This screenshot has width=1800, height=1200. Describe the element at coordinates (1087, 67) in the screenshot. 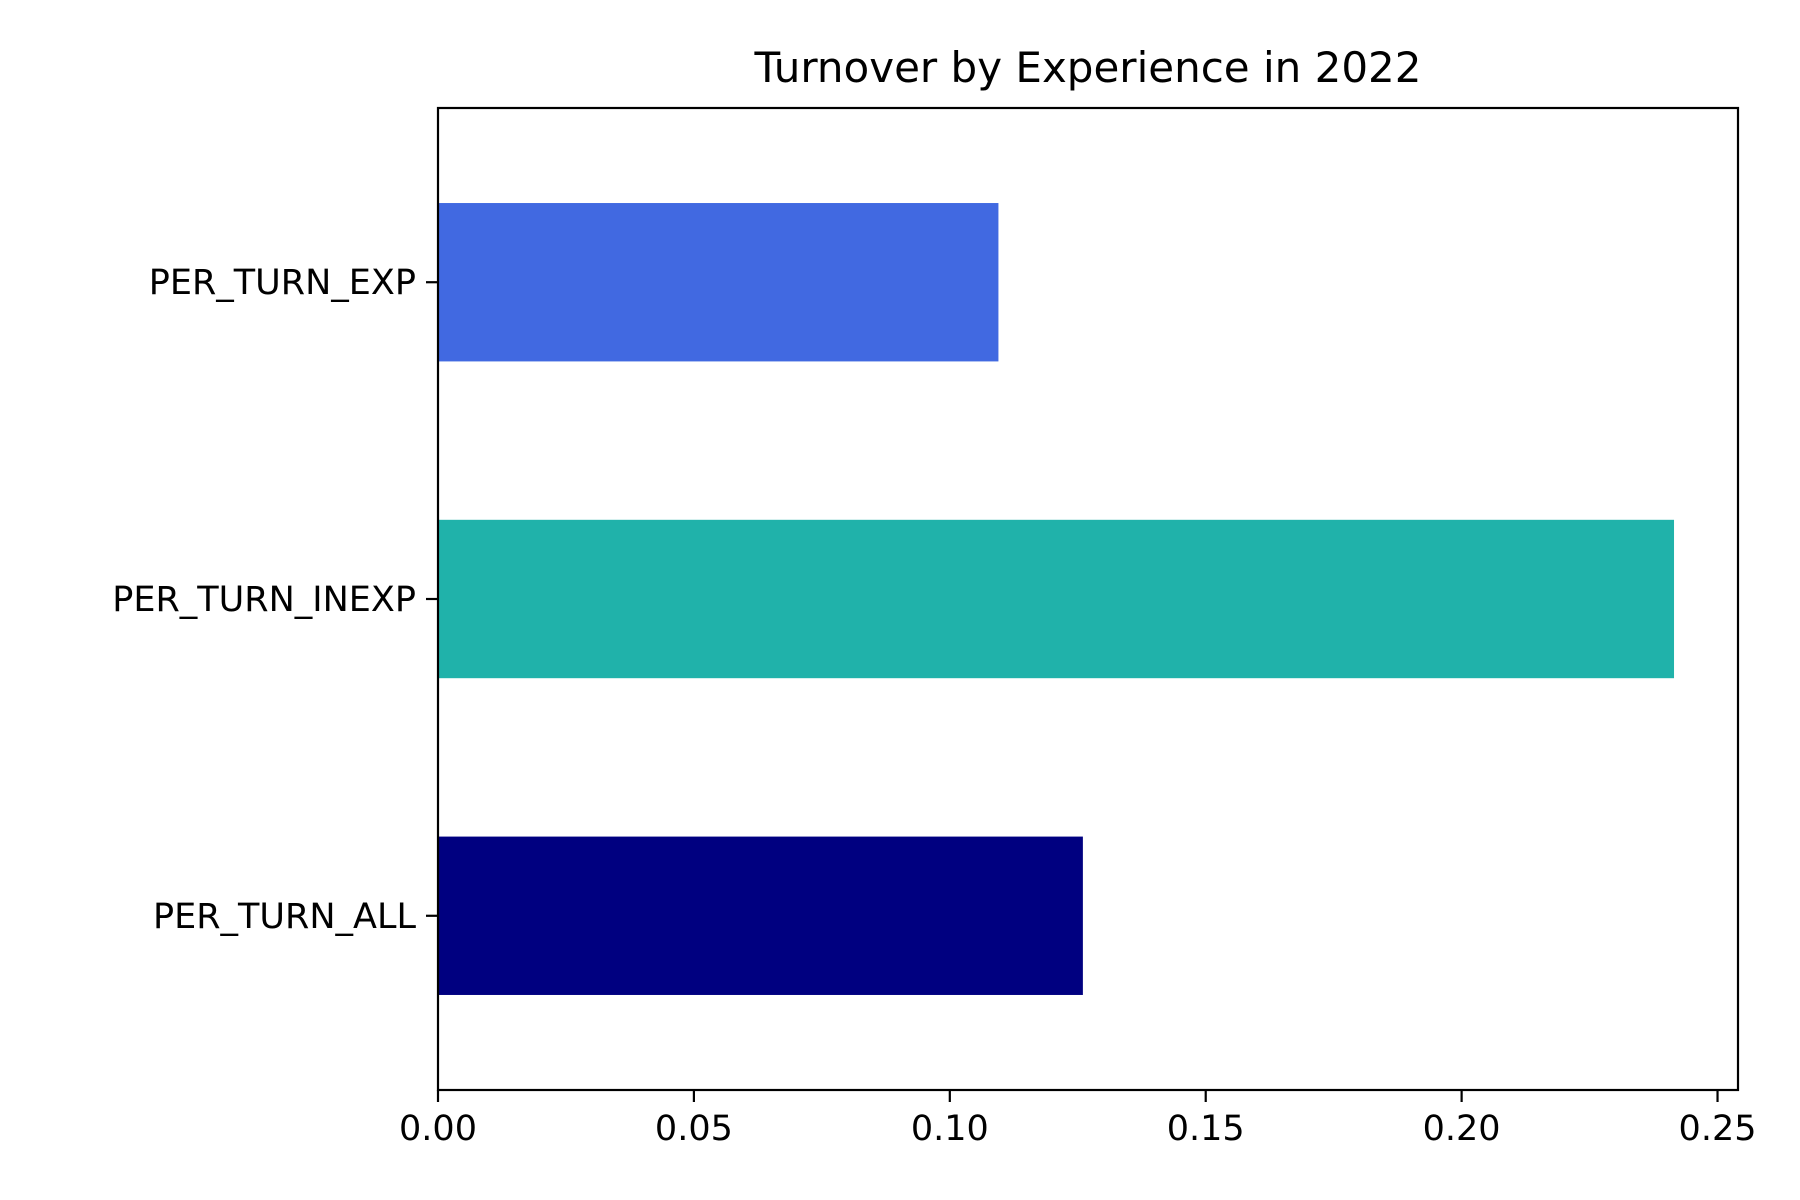

I see `chart-title: Turnover by Experience in 2022` at that location.